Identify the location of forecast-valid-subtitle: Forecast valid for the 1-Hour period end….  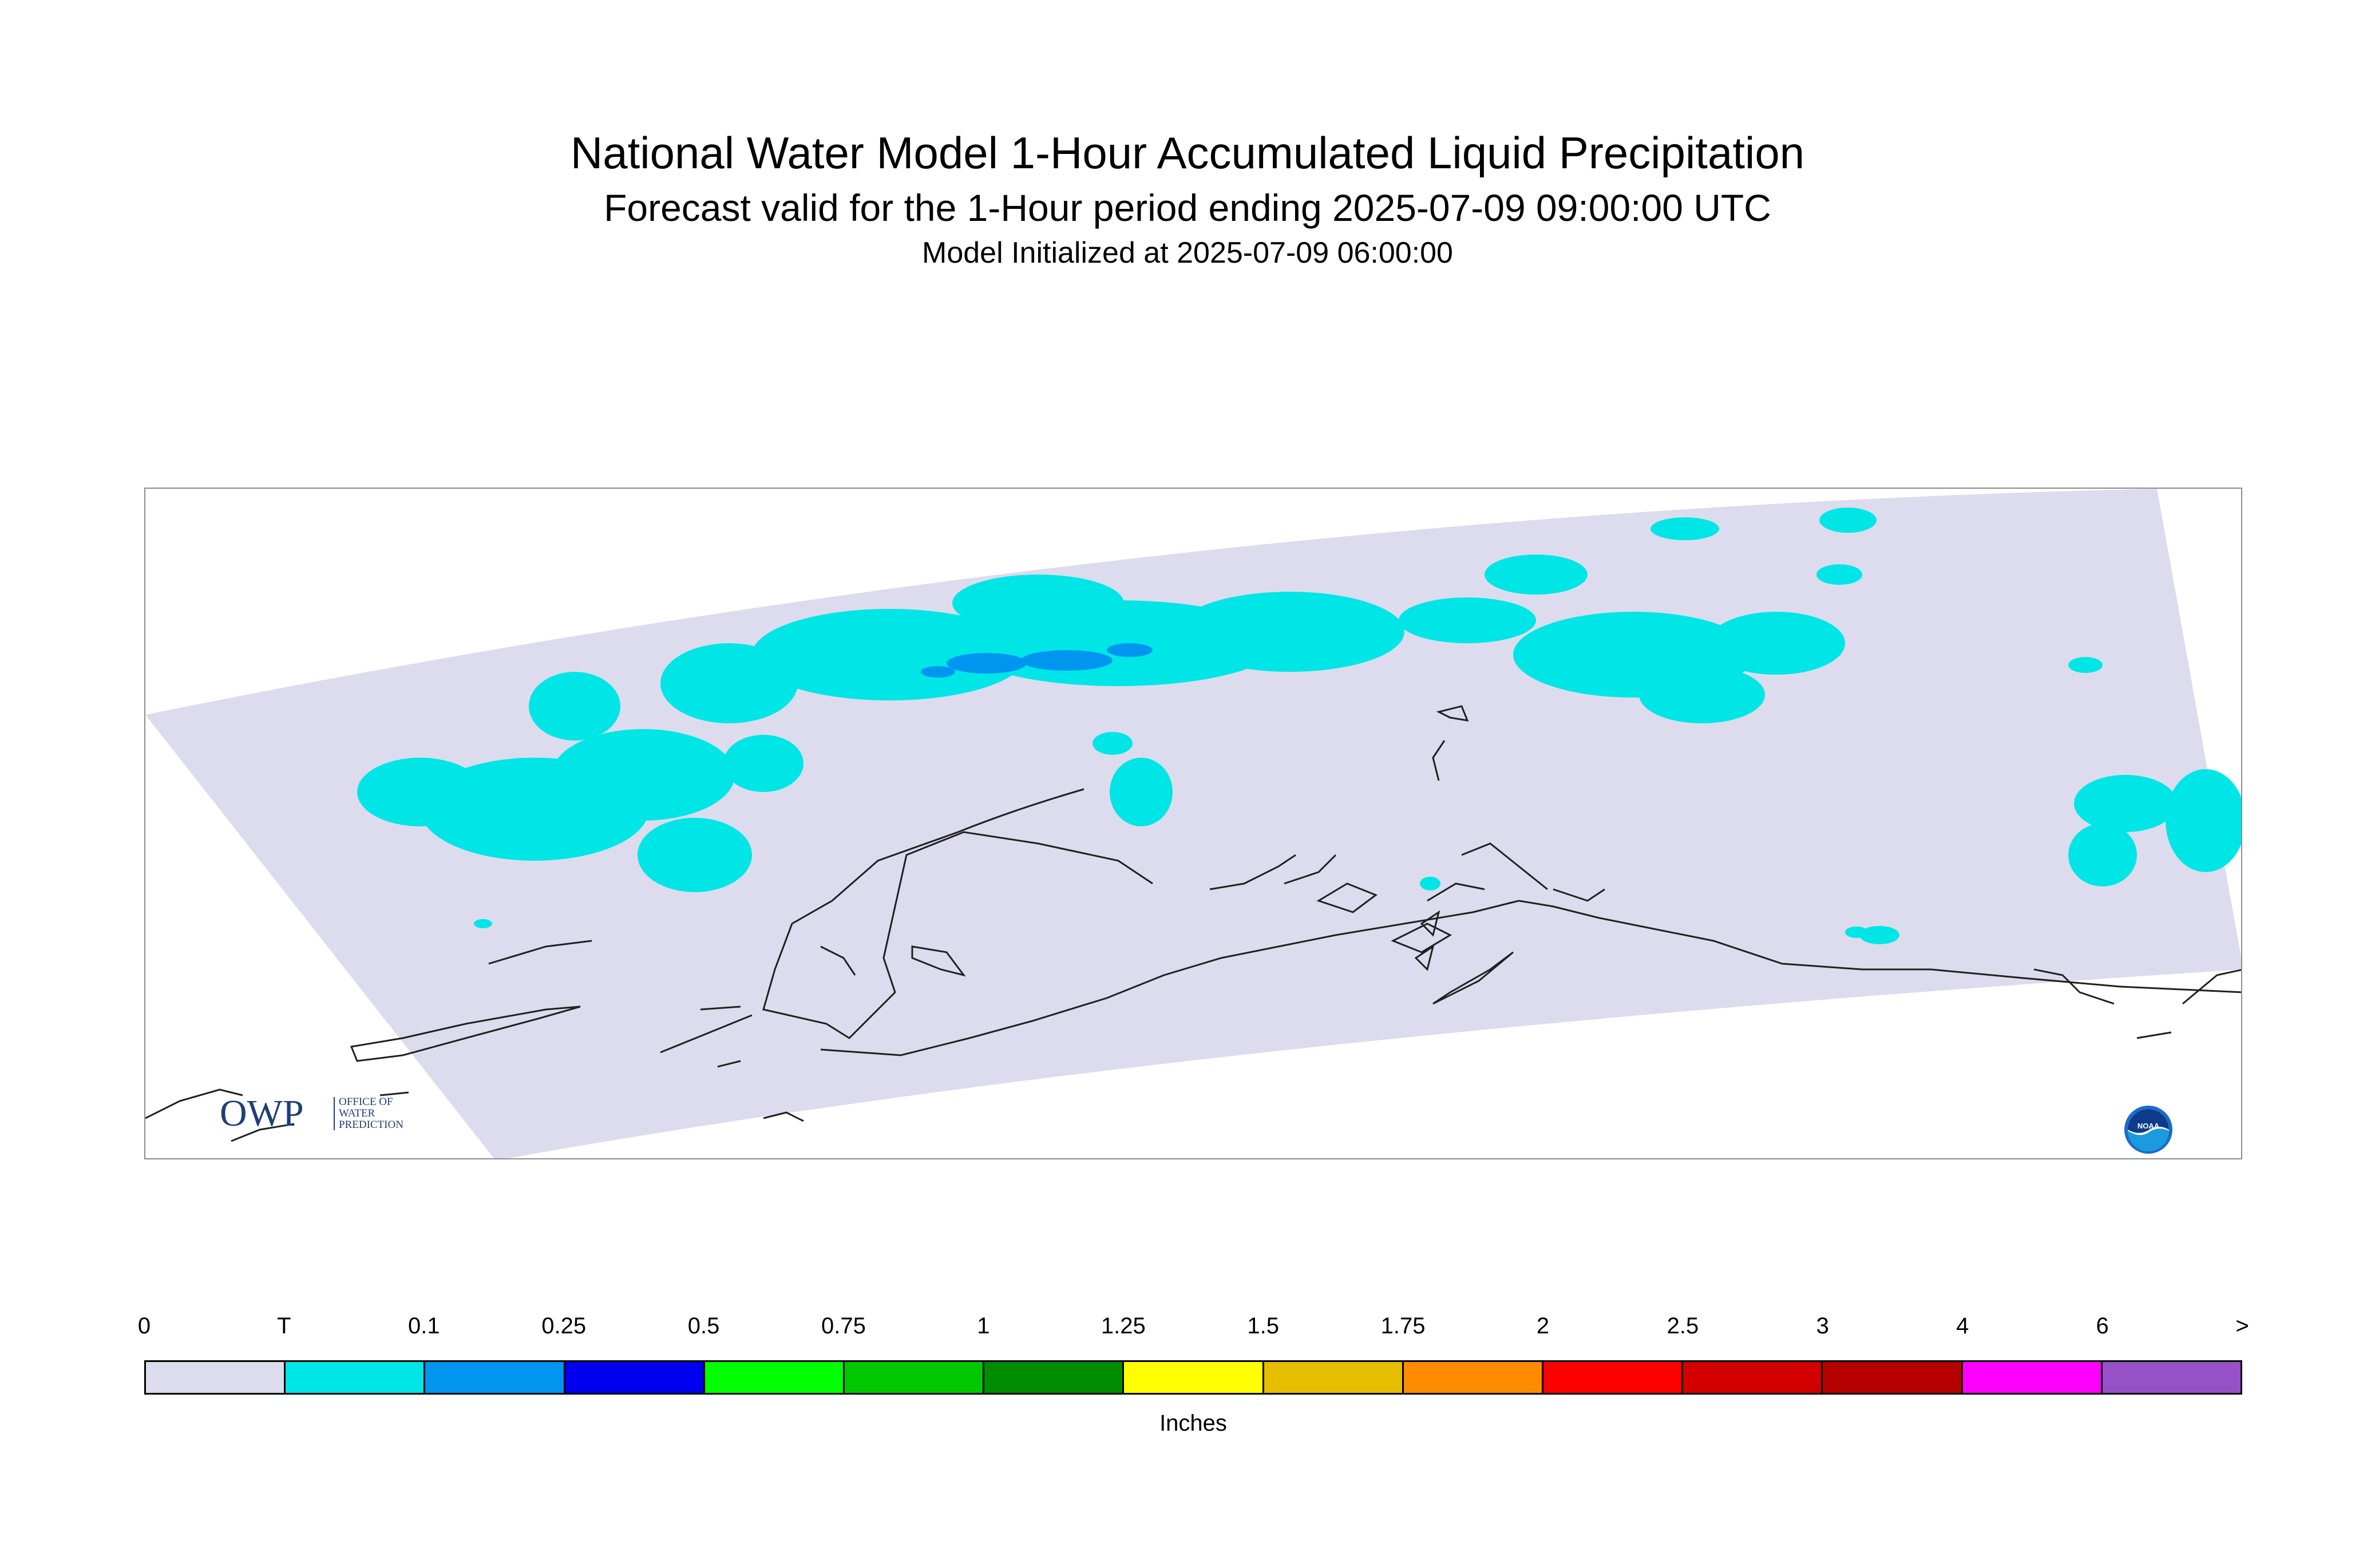
(1187, 208).